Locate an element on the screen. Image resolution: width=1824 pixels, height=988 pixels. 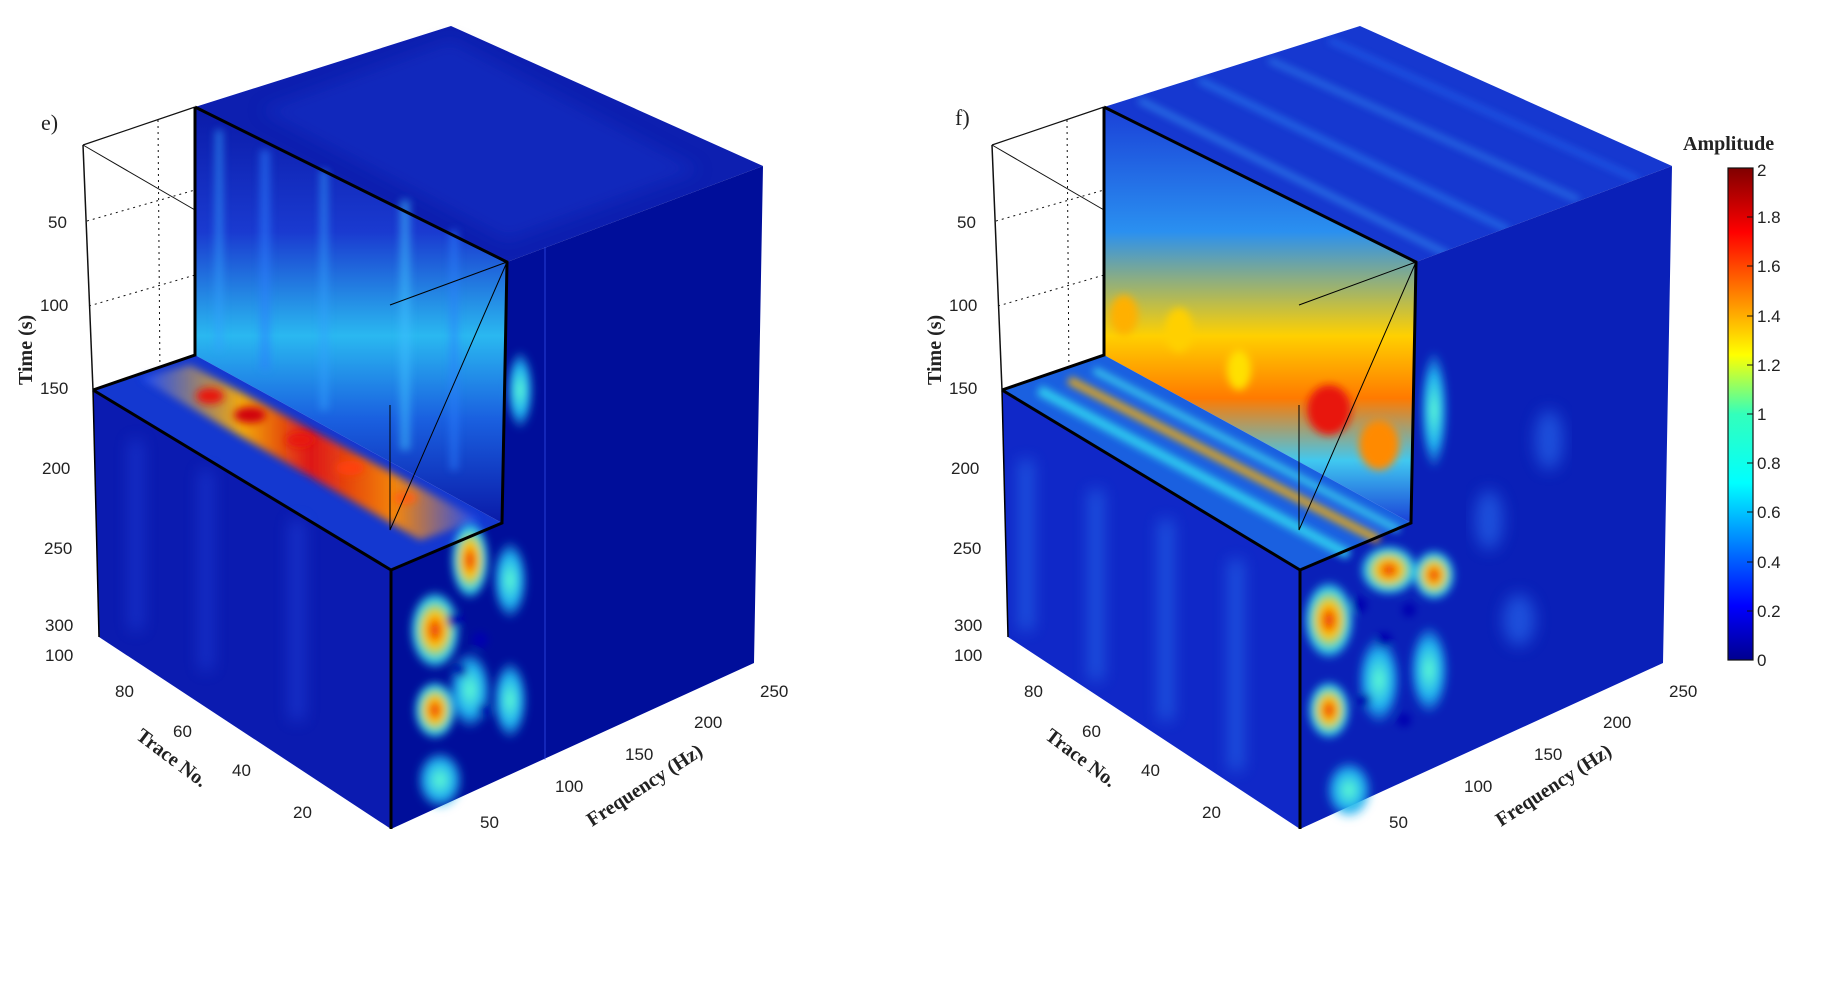
panel-label: f) is located at coordinates (962, 117).